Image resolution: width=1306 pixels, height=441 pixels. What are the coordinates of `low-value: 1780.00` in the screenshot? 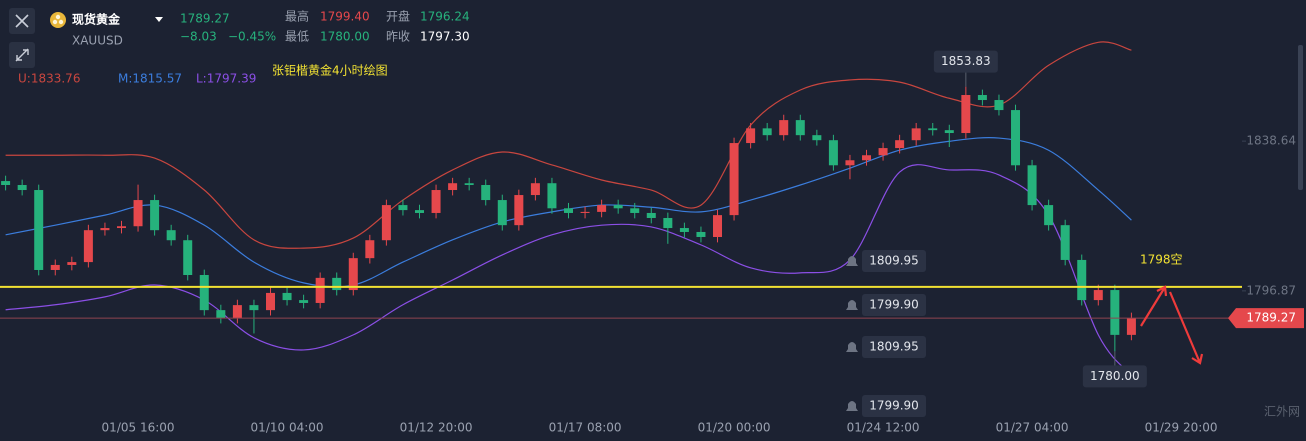 It's located at (345, 37).